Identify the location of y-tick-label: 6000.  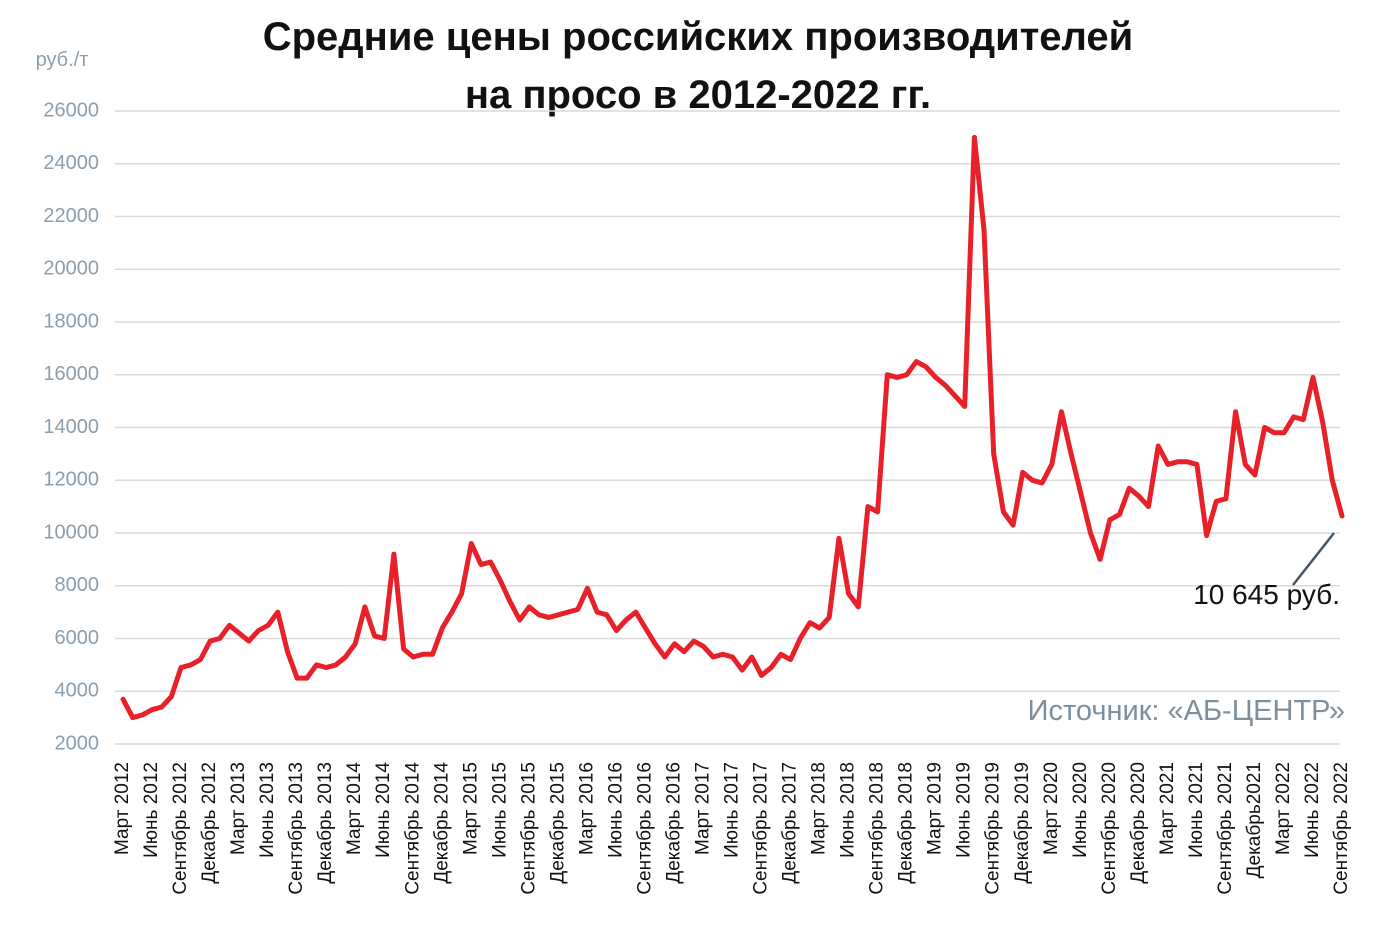
(77, 638).